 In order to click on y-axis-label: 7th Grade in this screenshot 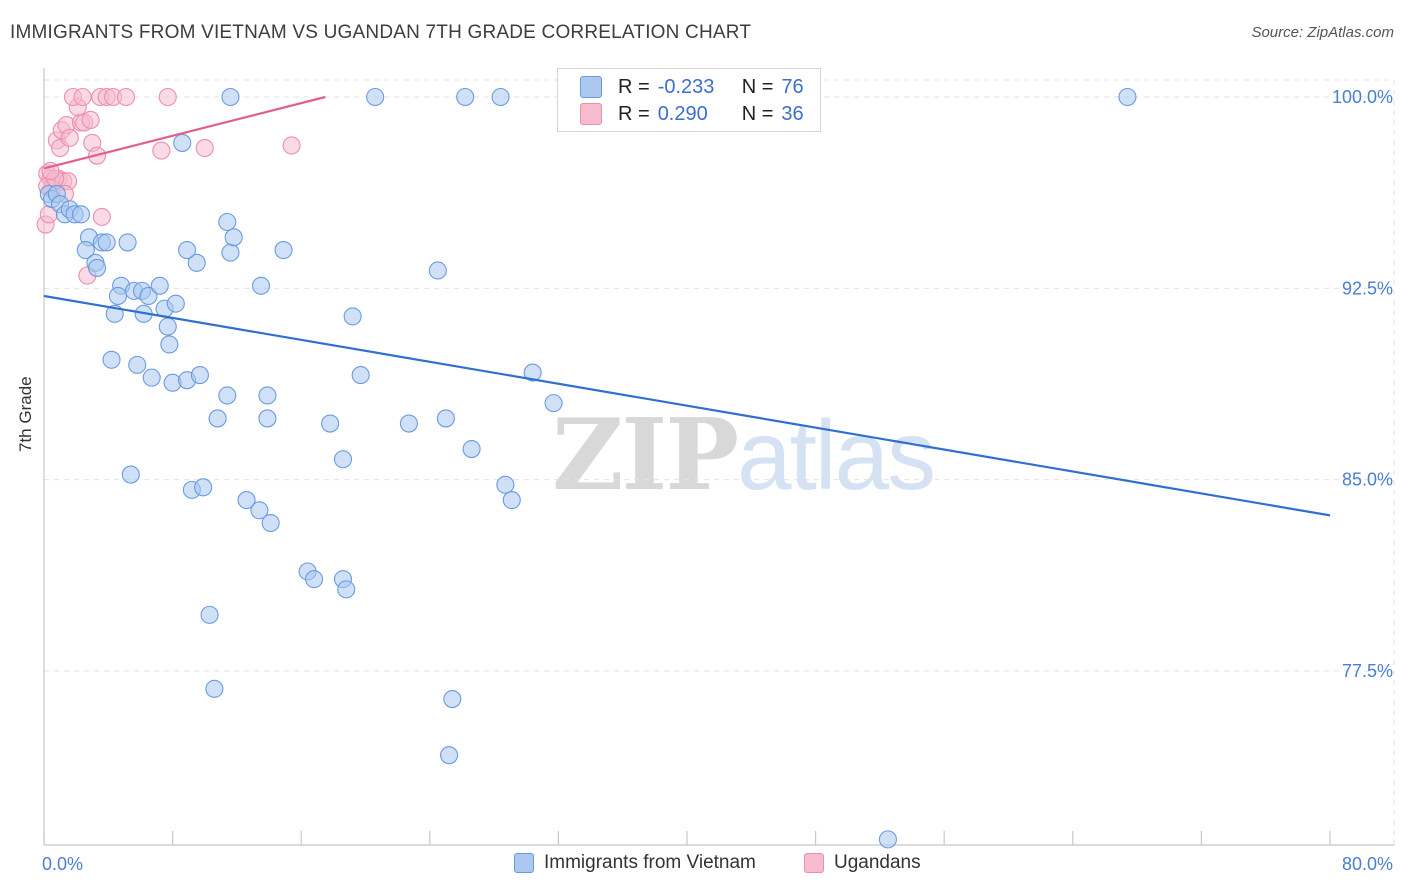, I will do `click(25, 414)`.